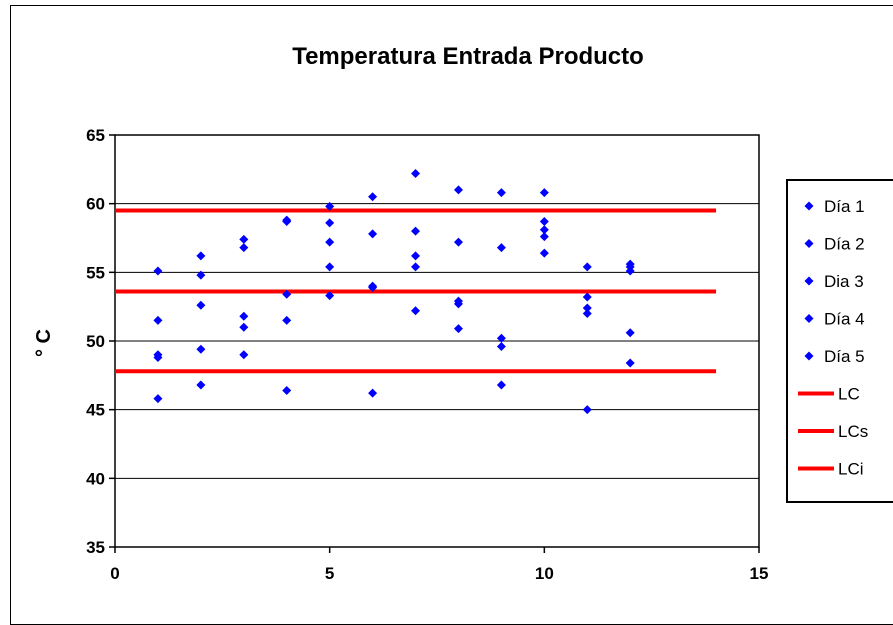 This screenshot has width=893, height=625. Describe the element at coordinates (844, 244) in the screenshot. I see `legend-label: Día 2` at that location.